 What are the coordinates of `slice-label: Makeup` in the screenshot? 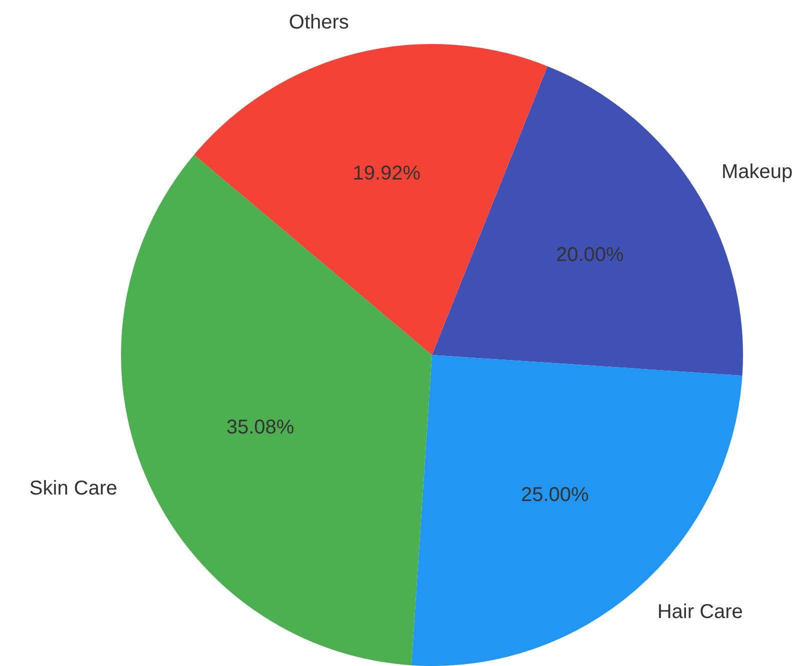 It's located at (757, 172).